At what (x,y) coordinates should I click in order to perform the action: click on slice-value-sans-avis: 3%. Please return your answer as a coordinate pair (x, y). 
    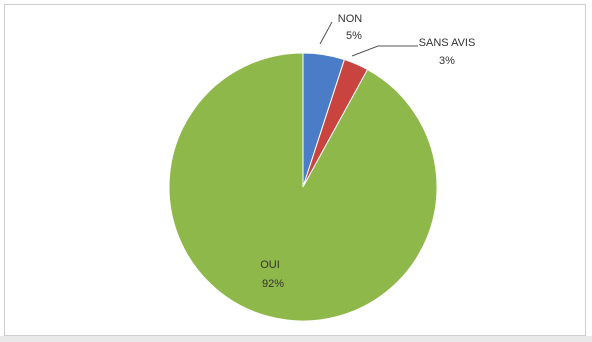
    Looking at the image, I should click on (447, 61).